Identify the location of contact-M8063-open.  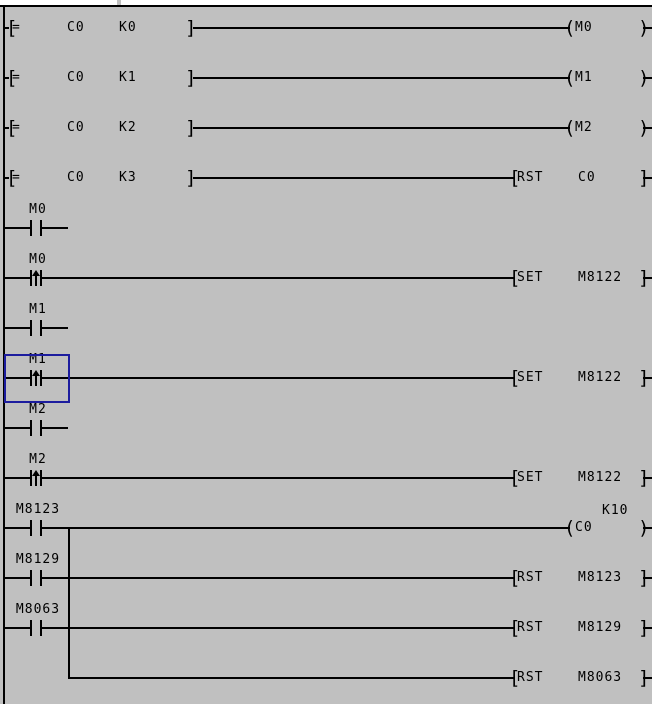
(36, 628).